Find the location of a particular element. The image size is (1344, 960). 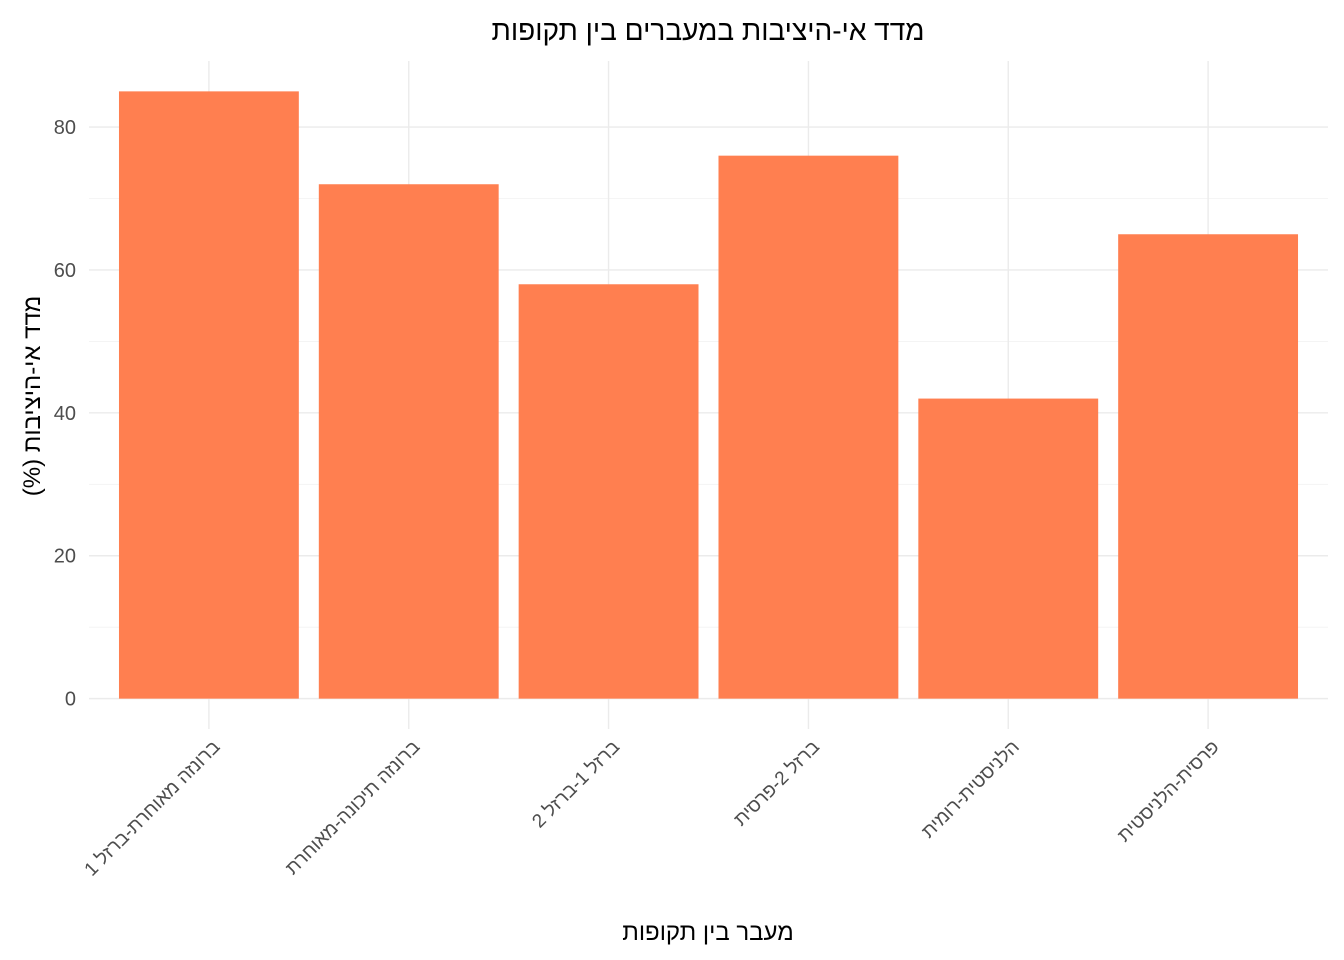

y-tick-label: 80 is located at coordinates (65, 128).